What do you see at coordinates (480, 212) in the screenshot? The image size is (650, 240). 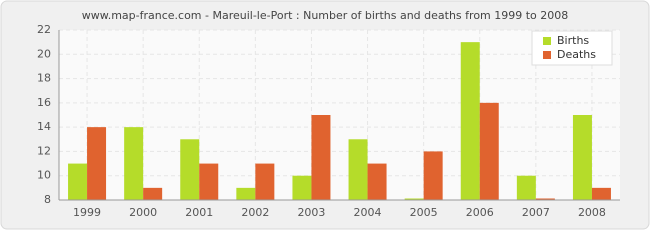 I see `x-tick-label: 2006` at bounding box center [480, 212].